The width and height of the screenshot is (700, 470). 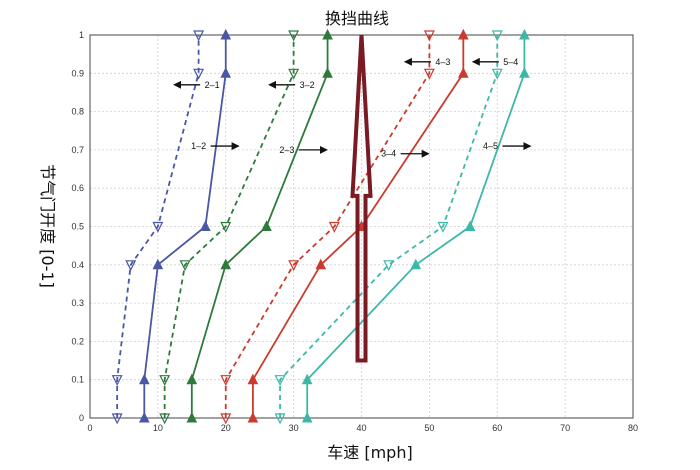 I want to click on x-tick-label: 70, so click(x=565, y=428).